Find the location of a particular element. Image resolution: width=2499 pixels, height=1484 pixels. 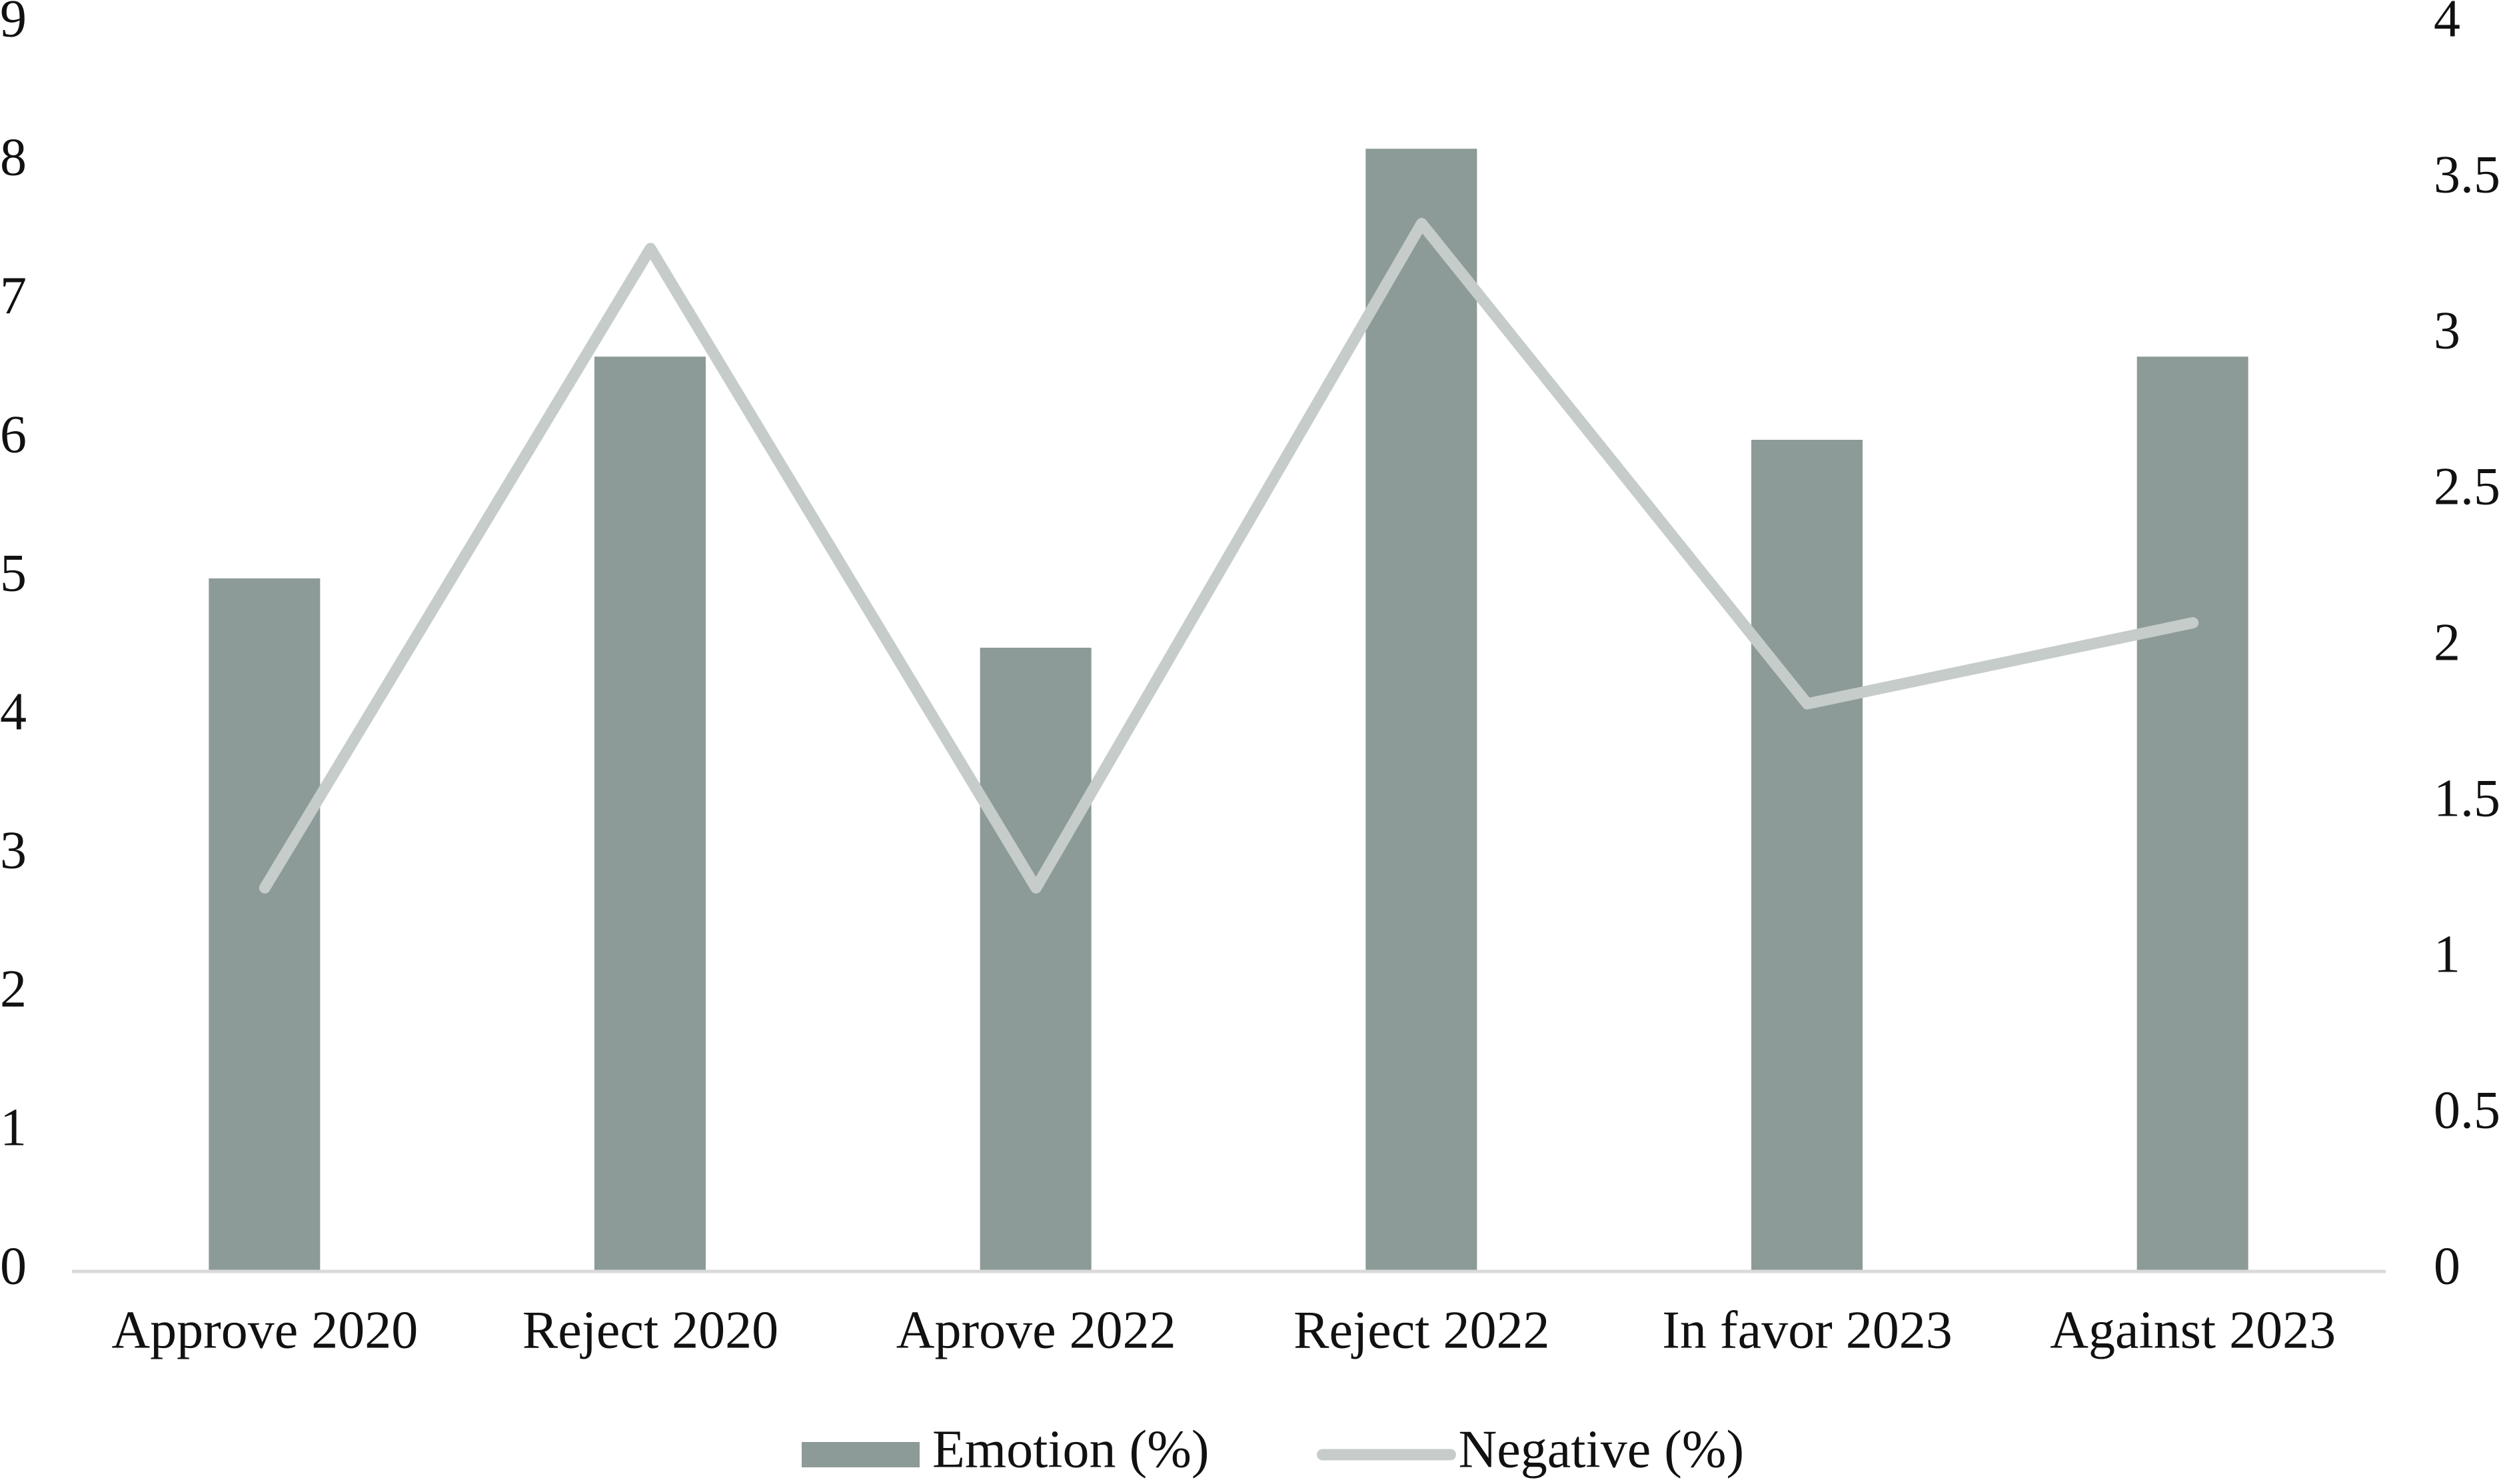

x-tick-label: Reject 2022 is located at coordinates (1421, 1330).